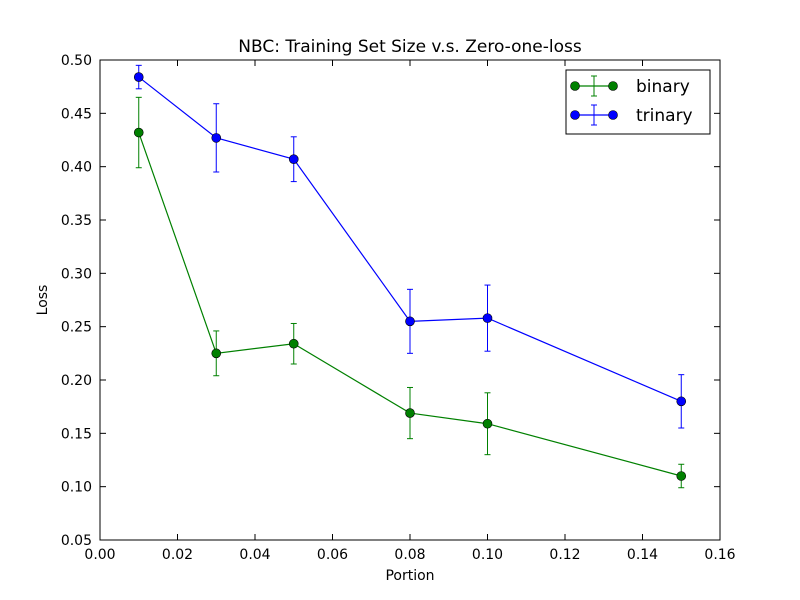  Describe the element at coordinates (43, 300) in the screenshot. I see `y-axis-title: Loss` at that location.